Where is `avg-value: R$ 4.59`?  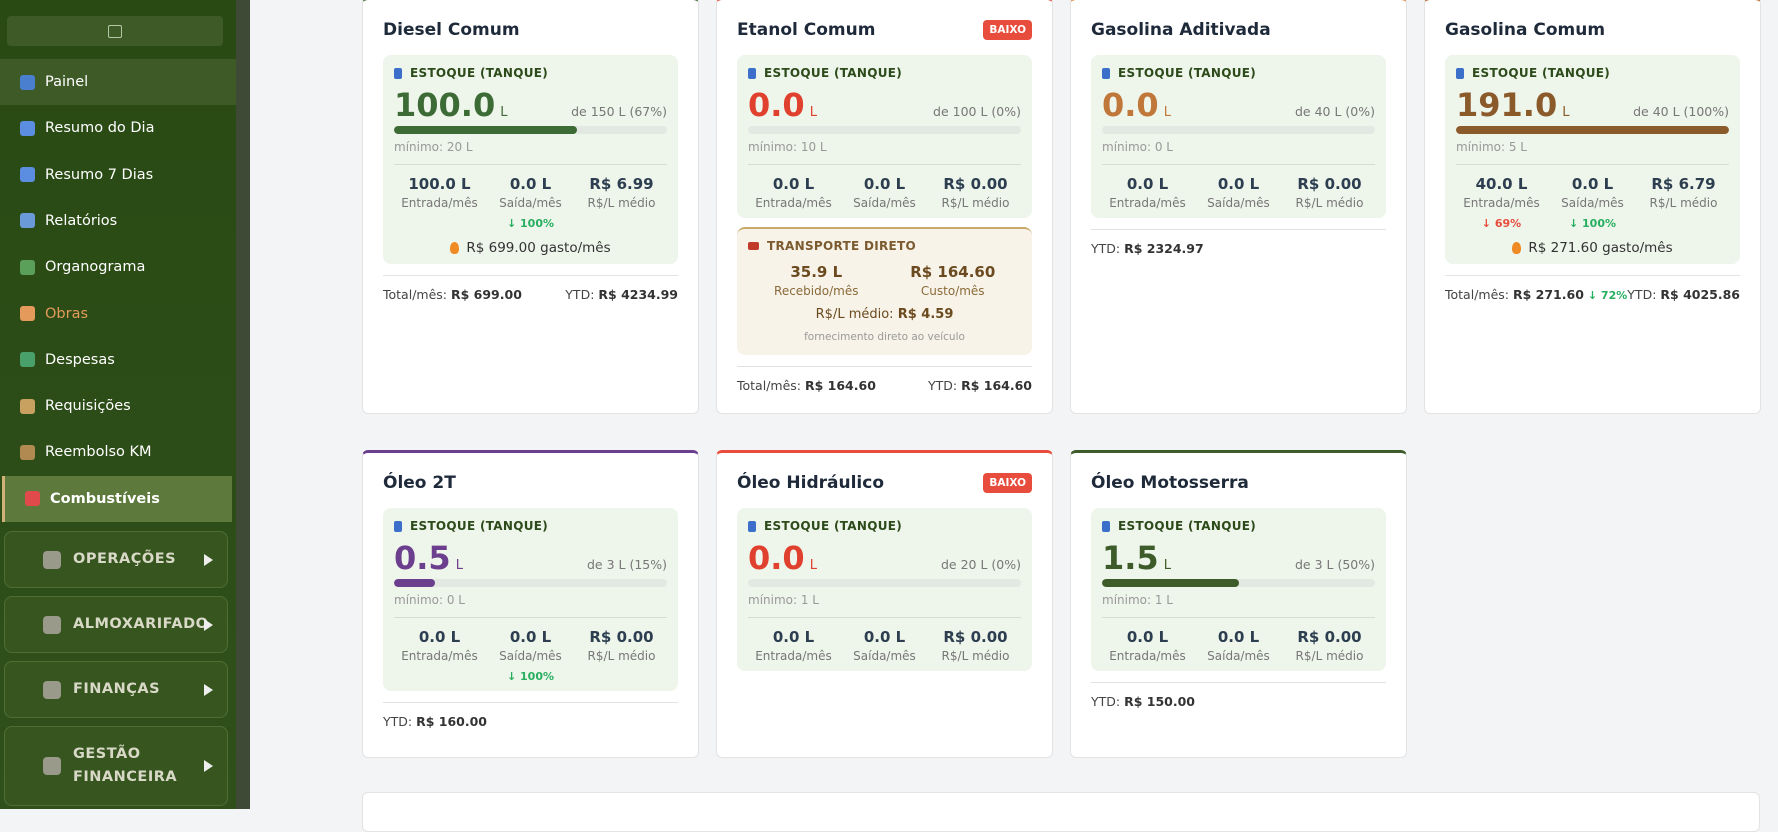 avg-value: R$ 4.59 is located at coordinates (925, 314).